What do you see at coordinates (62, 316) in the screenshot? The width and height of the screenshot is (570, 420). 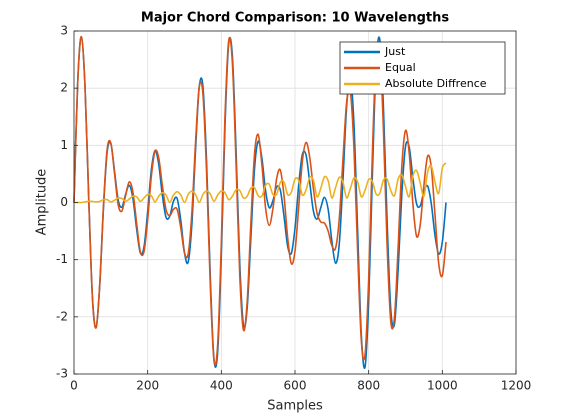 I see `y-tick-label: -2` at bounding box center [62, 316].